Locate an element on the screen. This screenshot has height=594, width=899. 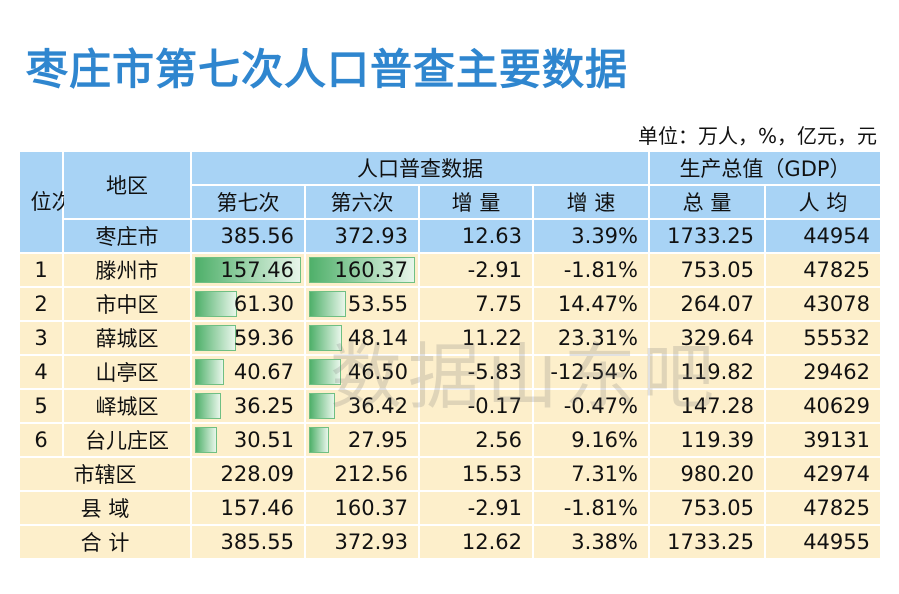
region-cell: 薛城区 is located at coordinates (127, 338).